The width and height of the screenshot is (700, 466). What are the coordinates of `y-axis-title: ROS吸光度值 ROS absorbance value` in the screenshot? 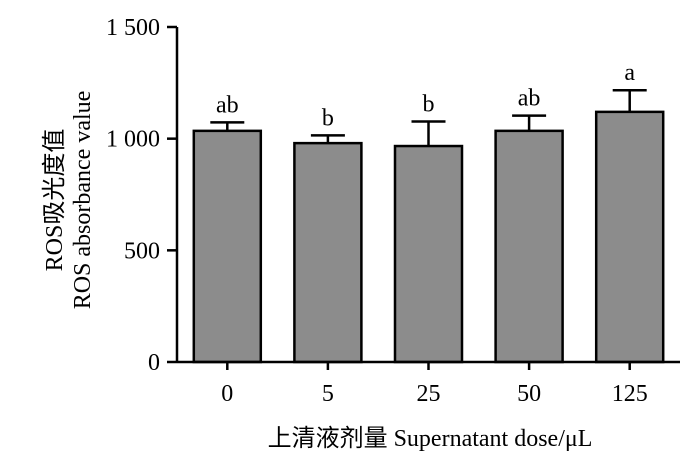 It's located at (68, 200).